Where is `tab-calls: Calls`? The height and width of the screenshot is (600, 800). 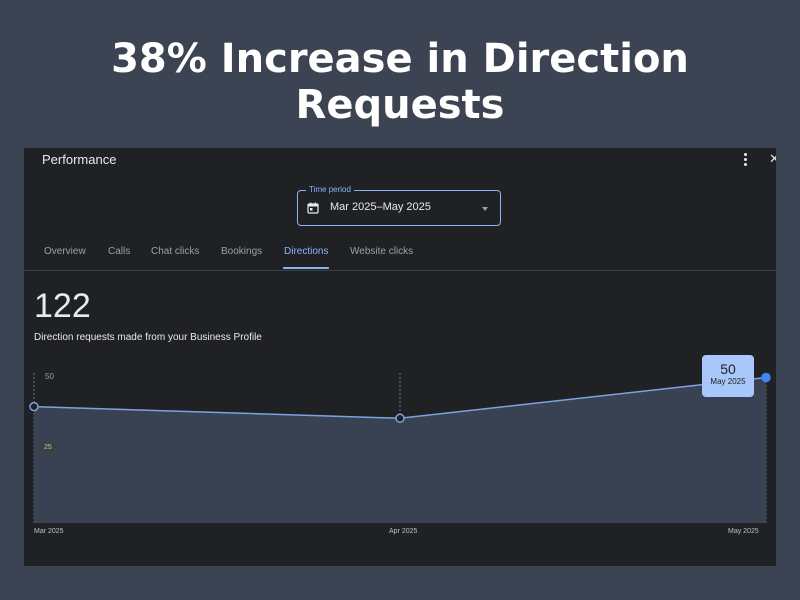 tab-calls: Calls is located at coordinates (119, 251).